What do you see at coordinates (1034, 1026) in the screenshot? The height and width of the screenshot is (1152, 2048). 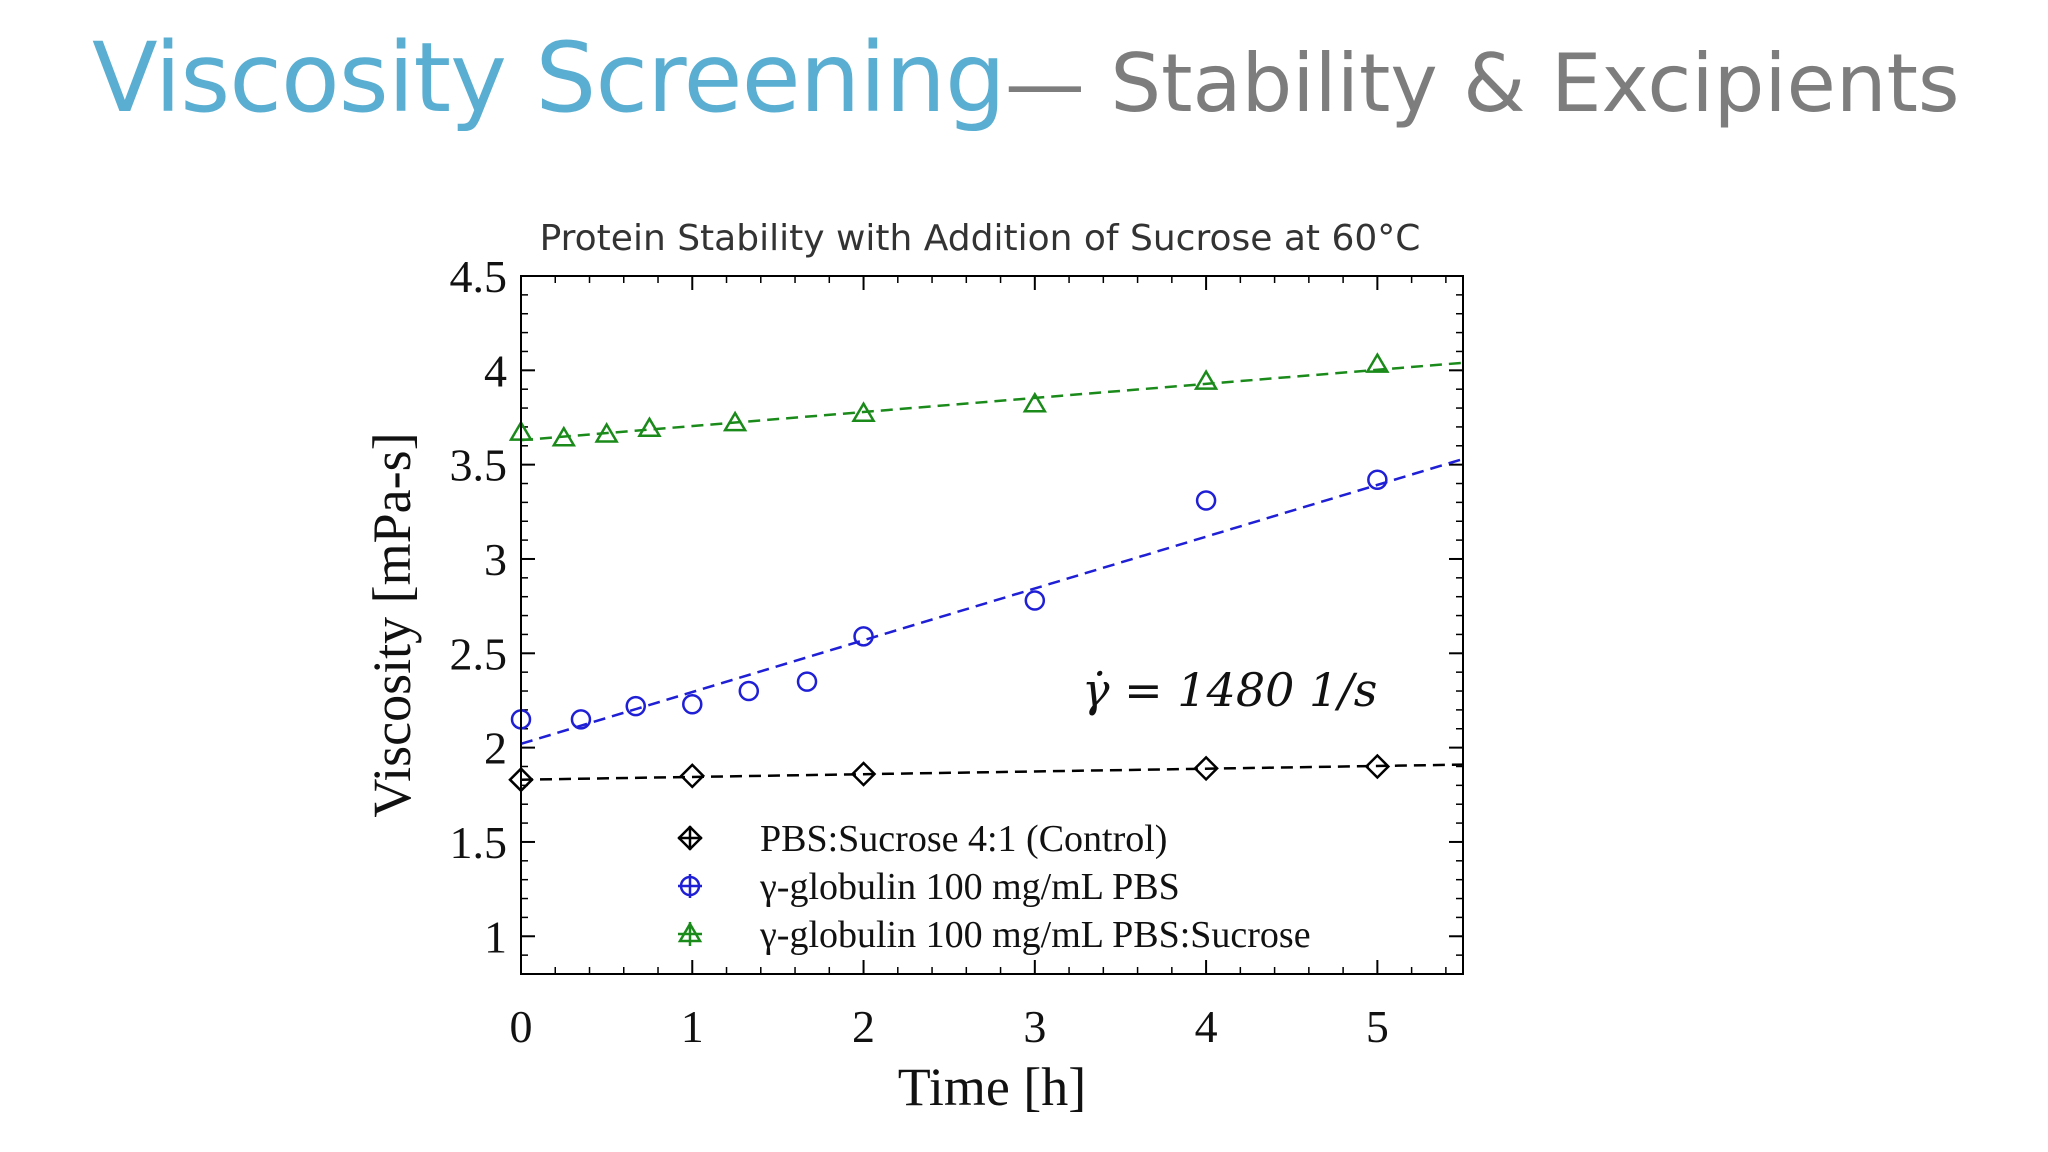 I see `x-tick-label: 3` at bounding box center [1034, 1026].